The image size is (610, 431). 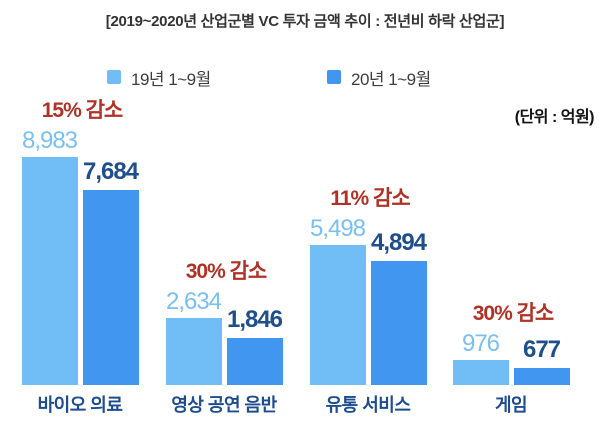 I want to click on value-label-2020: 7,684, so click(x=110, y=171).